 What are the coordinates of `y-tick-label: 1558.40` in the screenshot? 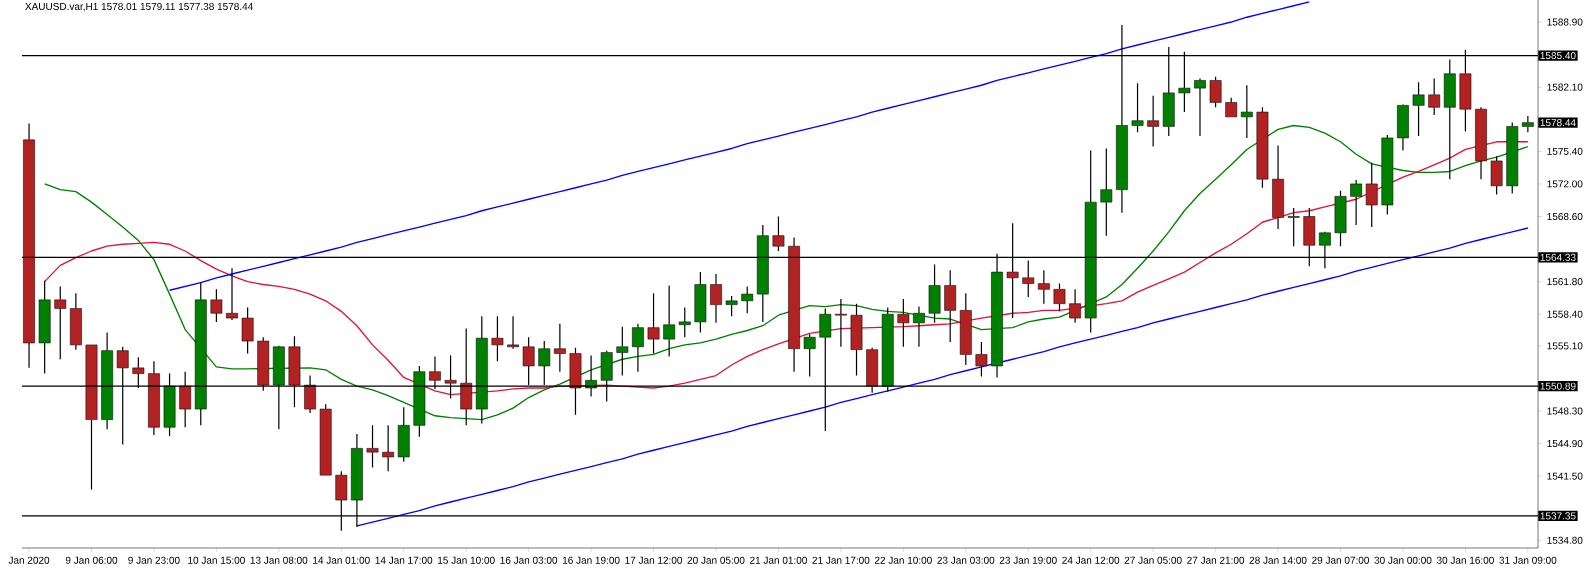 It's located at (1565, 314).